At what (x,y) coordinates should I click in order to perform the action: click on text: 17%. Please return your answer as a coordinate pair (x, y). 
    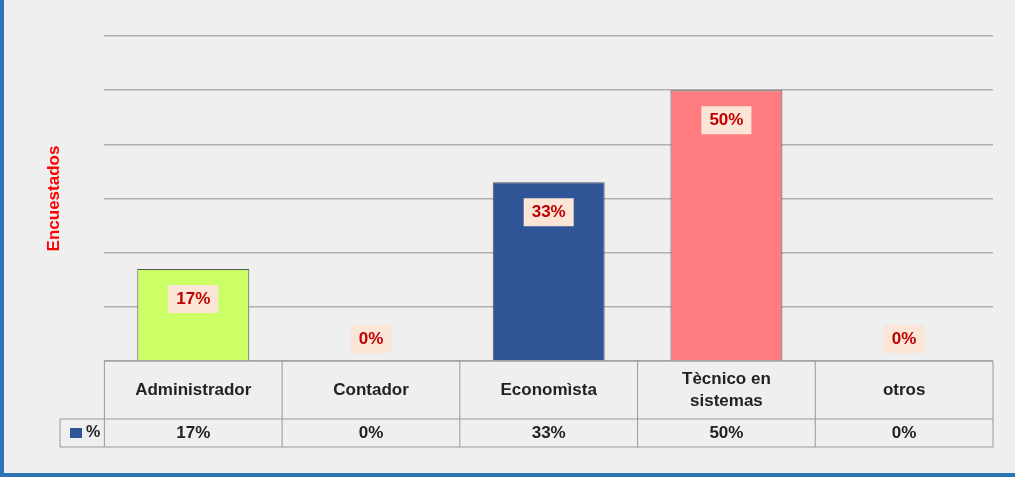
    Looking at the image, I should click on (193, 298).